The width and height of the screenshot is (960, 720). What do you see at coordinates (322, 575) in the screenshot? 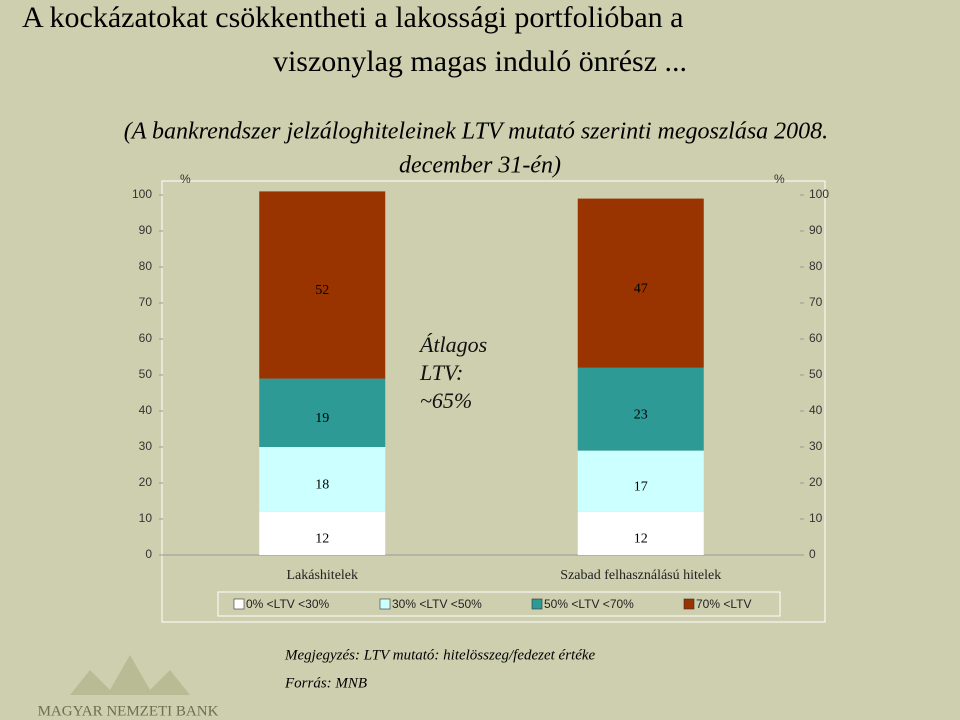
I see `x-tick-label: Lakáshitelek` at bounding box center [322, 575].